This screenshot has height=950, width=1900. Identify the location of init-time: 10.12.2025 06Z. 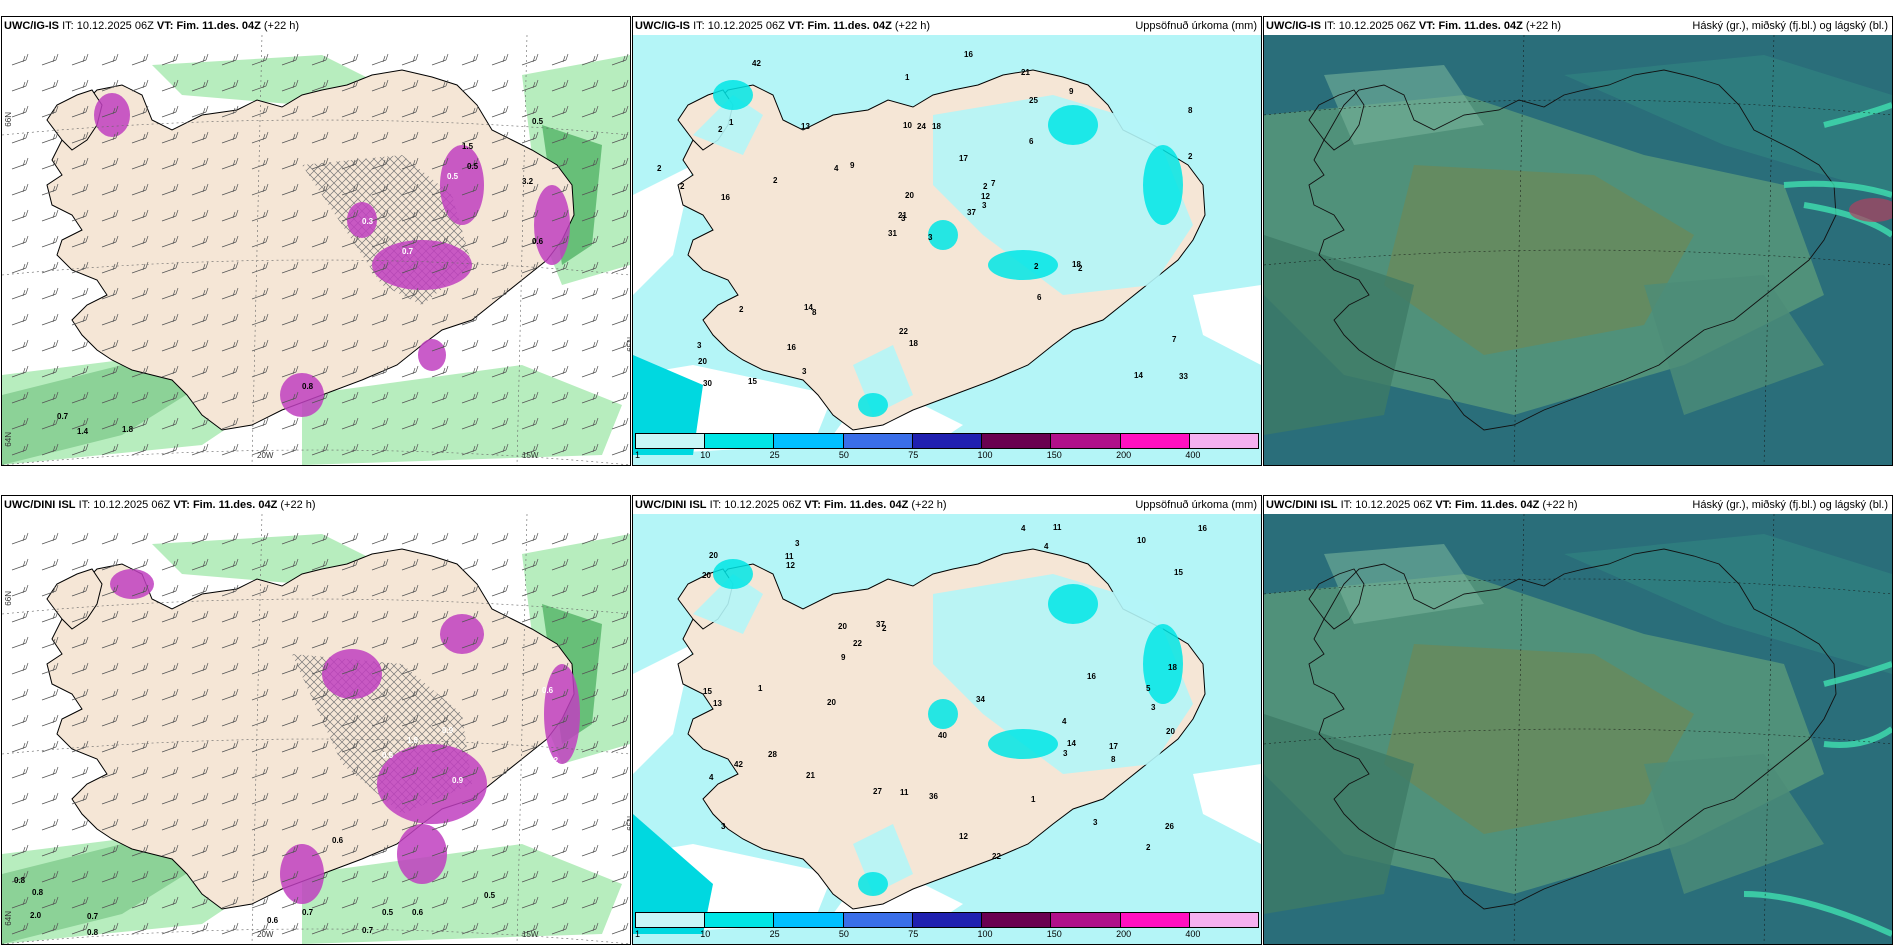
(746, 26).